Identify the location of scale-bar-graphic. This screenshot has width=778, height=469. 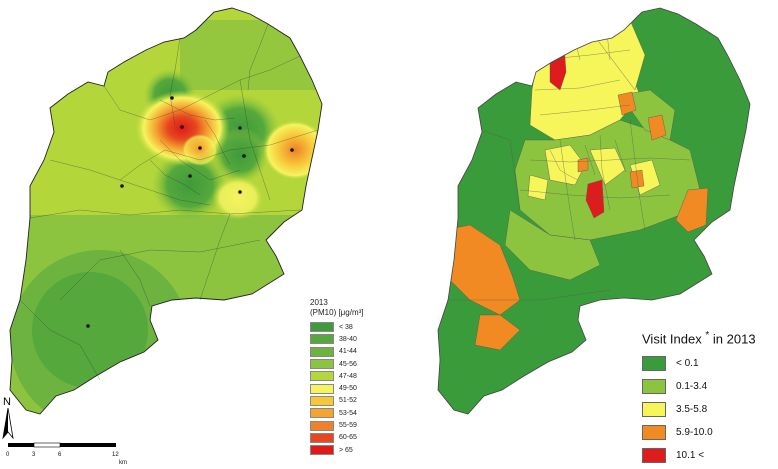
(62, 445).